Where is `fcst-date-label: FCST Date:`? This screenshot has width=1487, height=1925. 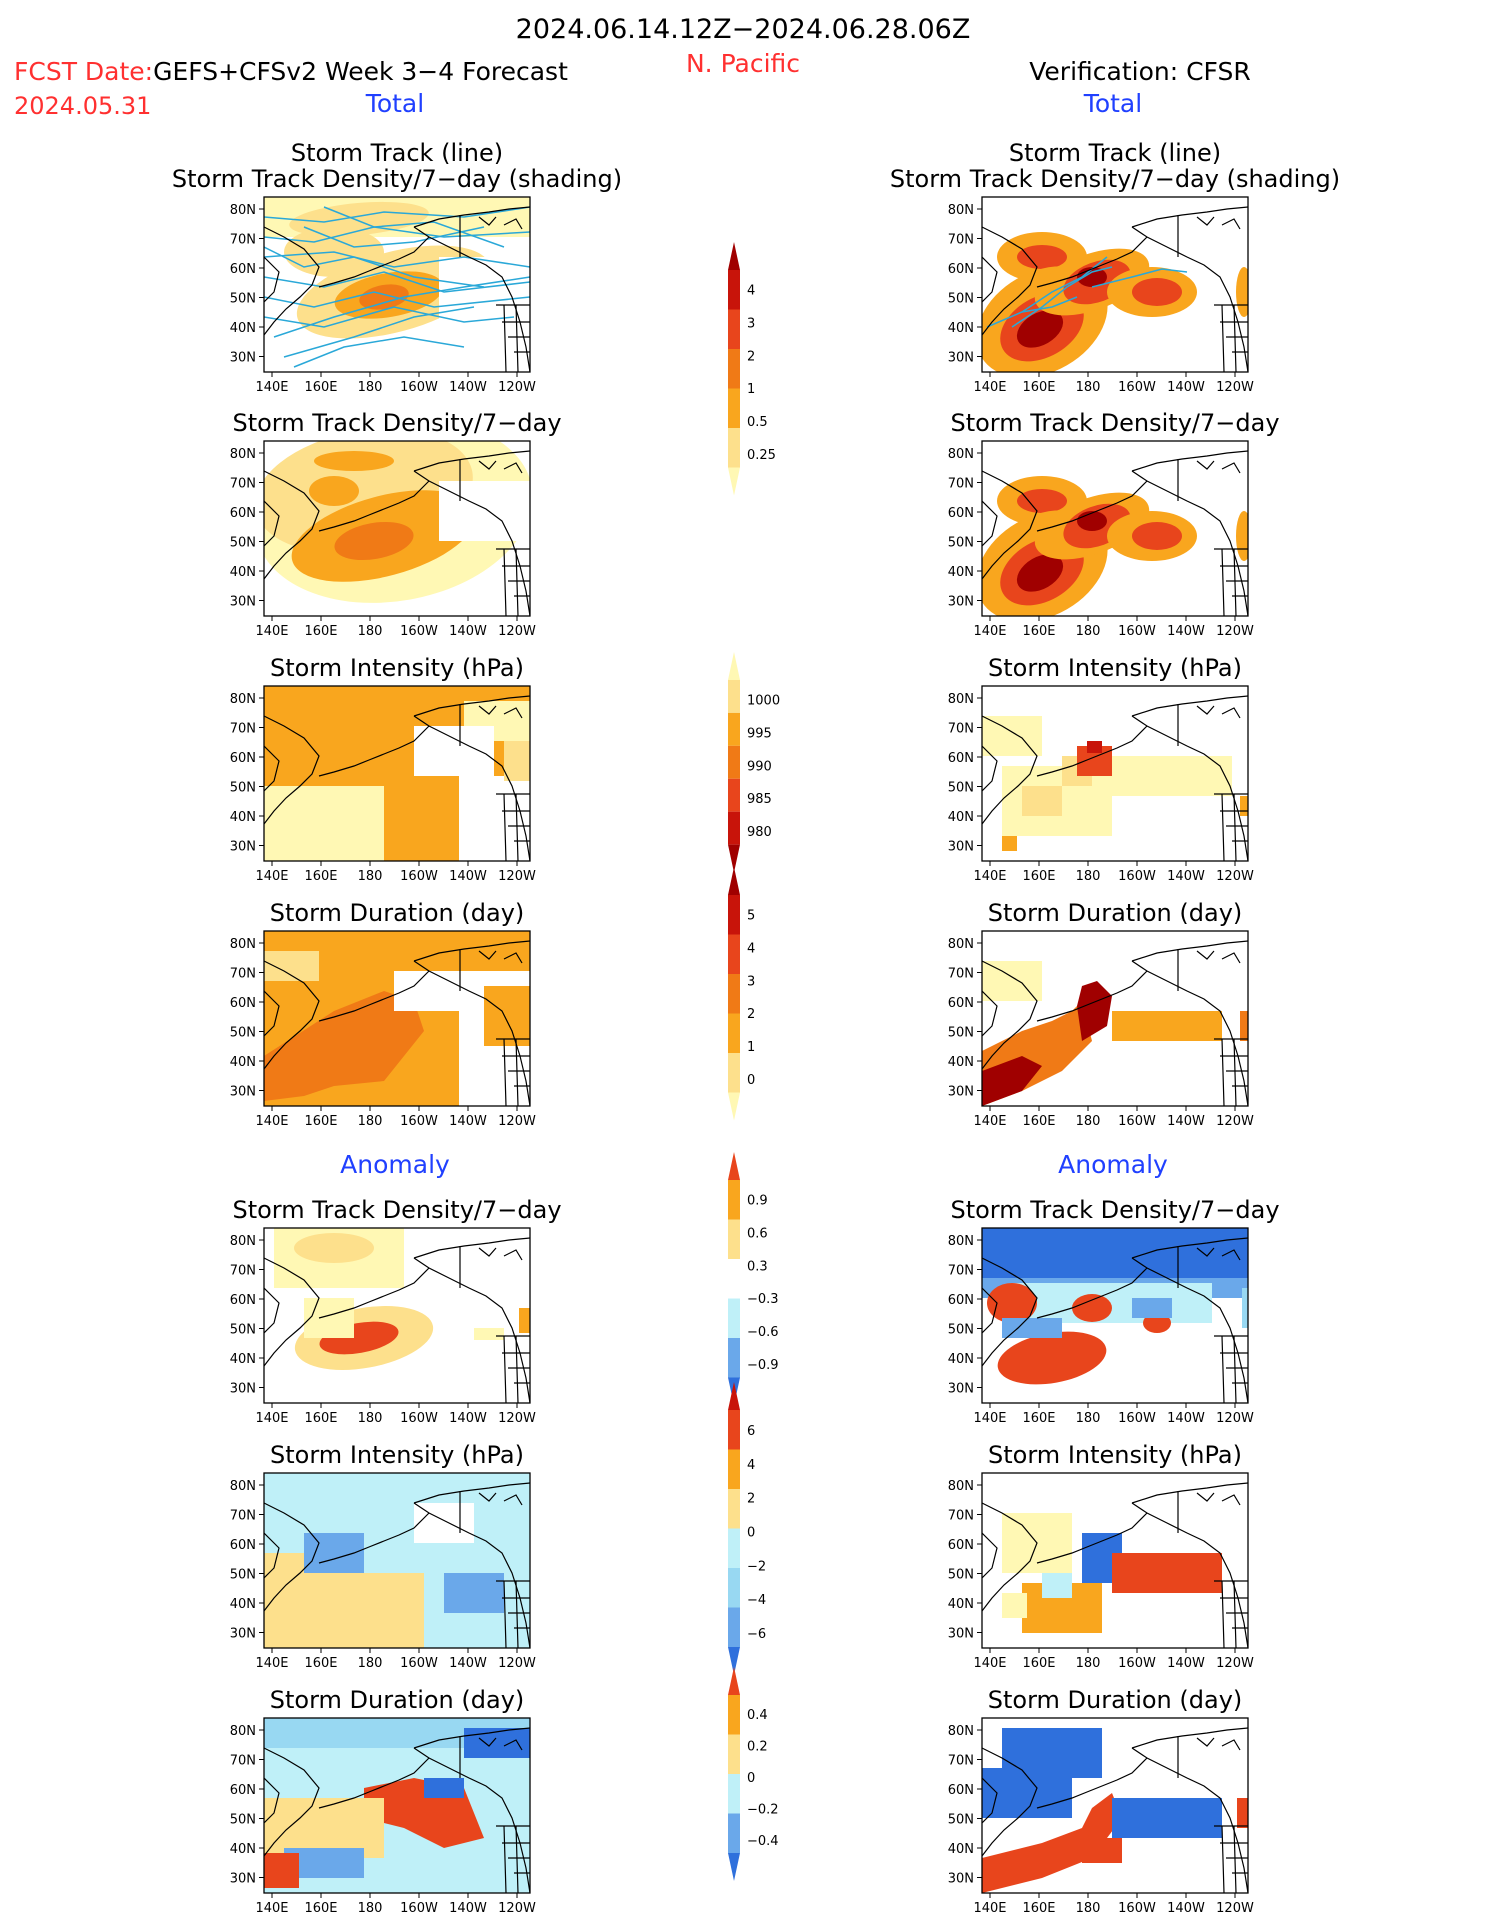 fcst-date-label: FCST Date: is located at coordinates (83, 71).